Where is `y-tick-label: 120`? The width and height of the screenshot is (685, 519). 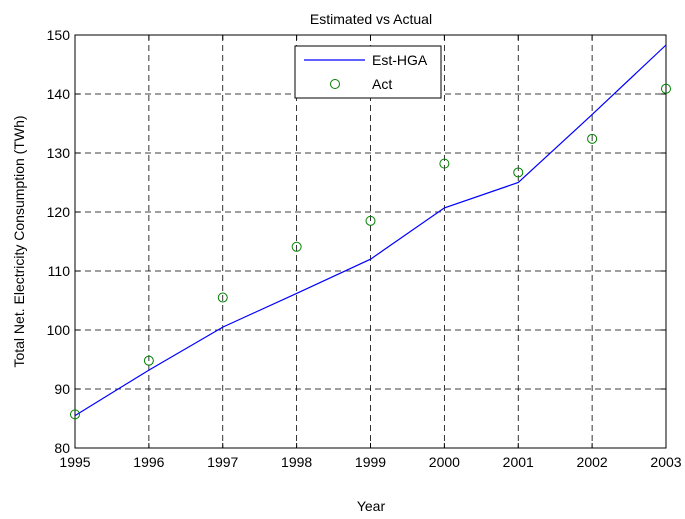 y-tick-label: 120 is located at coordinates (59, 212).